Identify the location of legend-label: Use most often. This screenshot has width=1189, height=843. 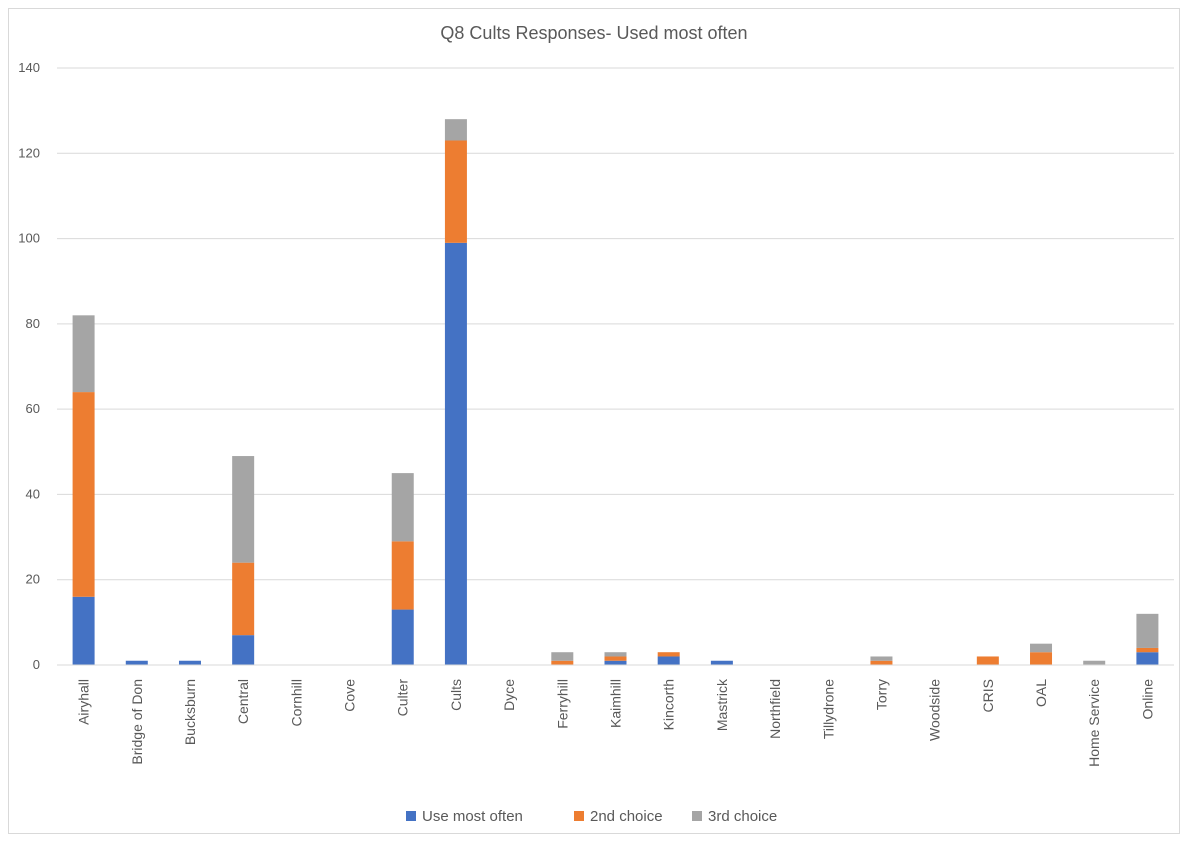
(472, 816).